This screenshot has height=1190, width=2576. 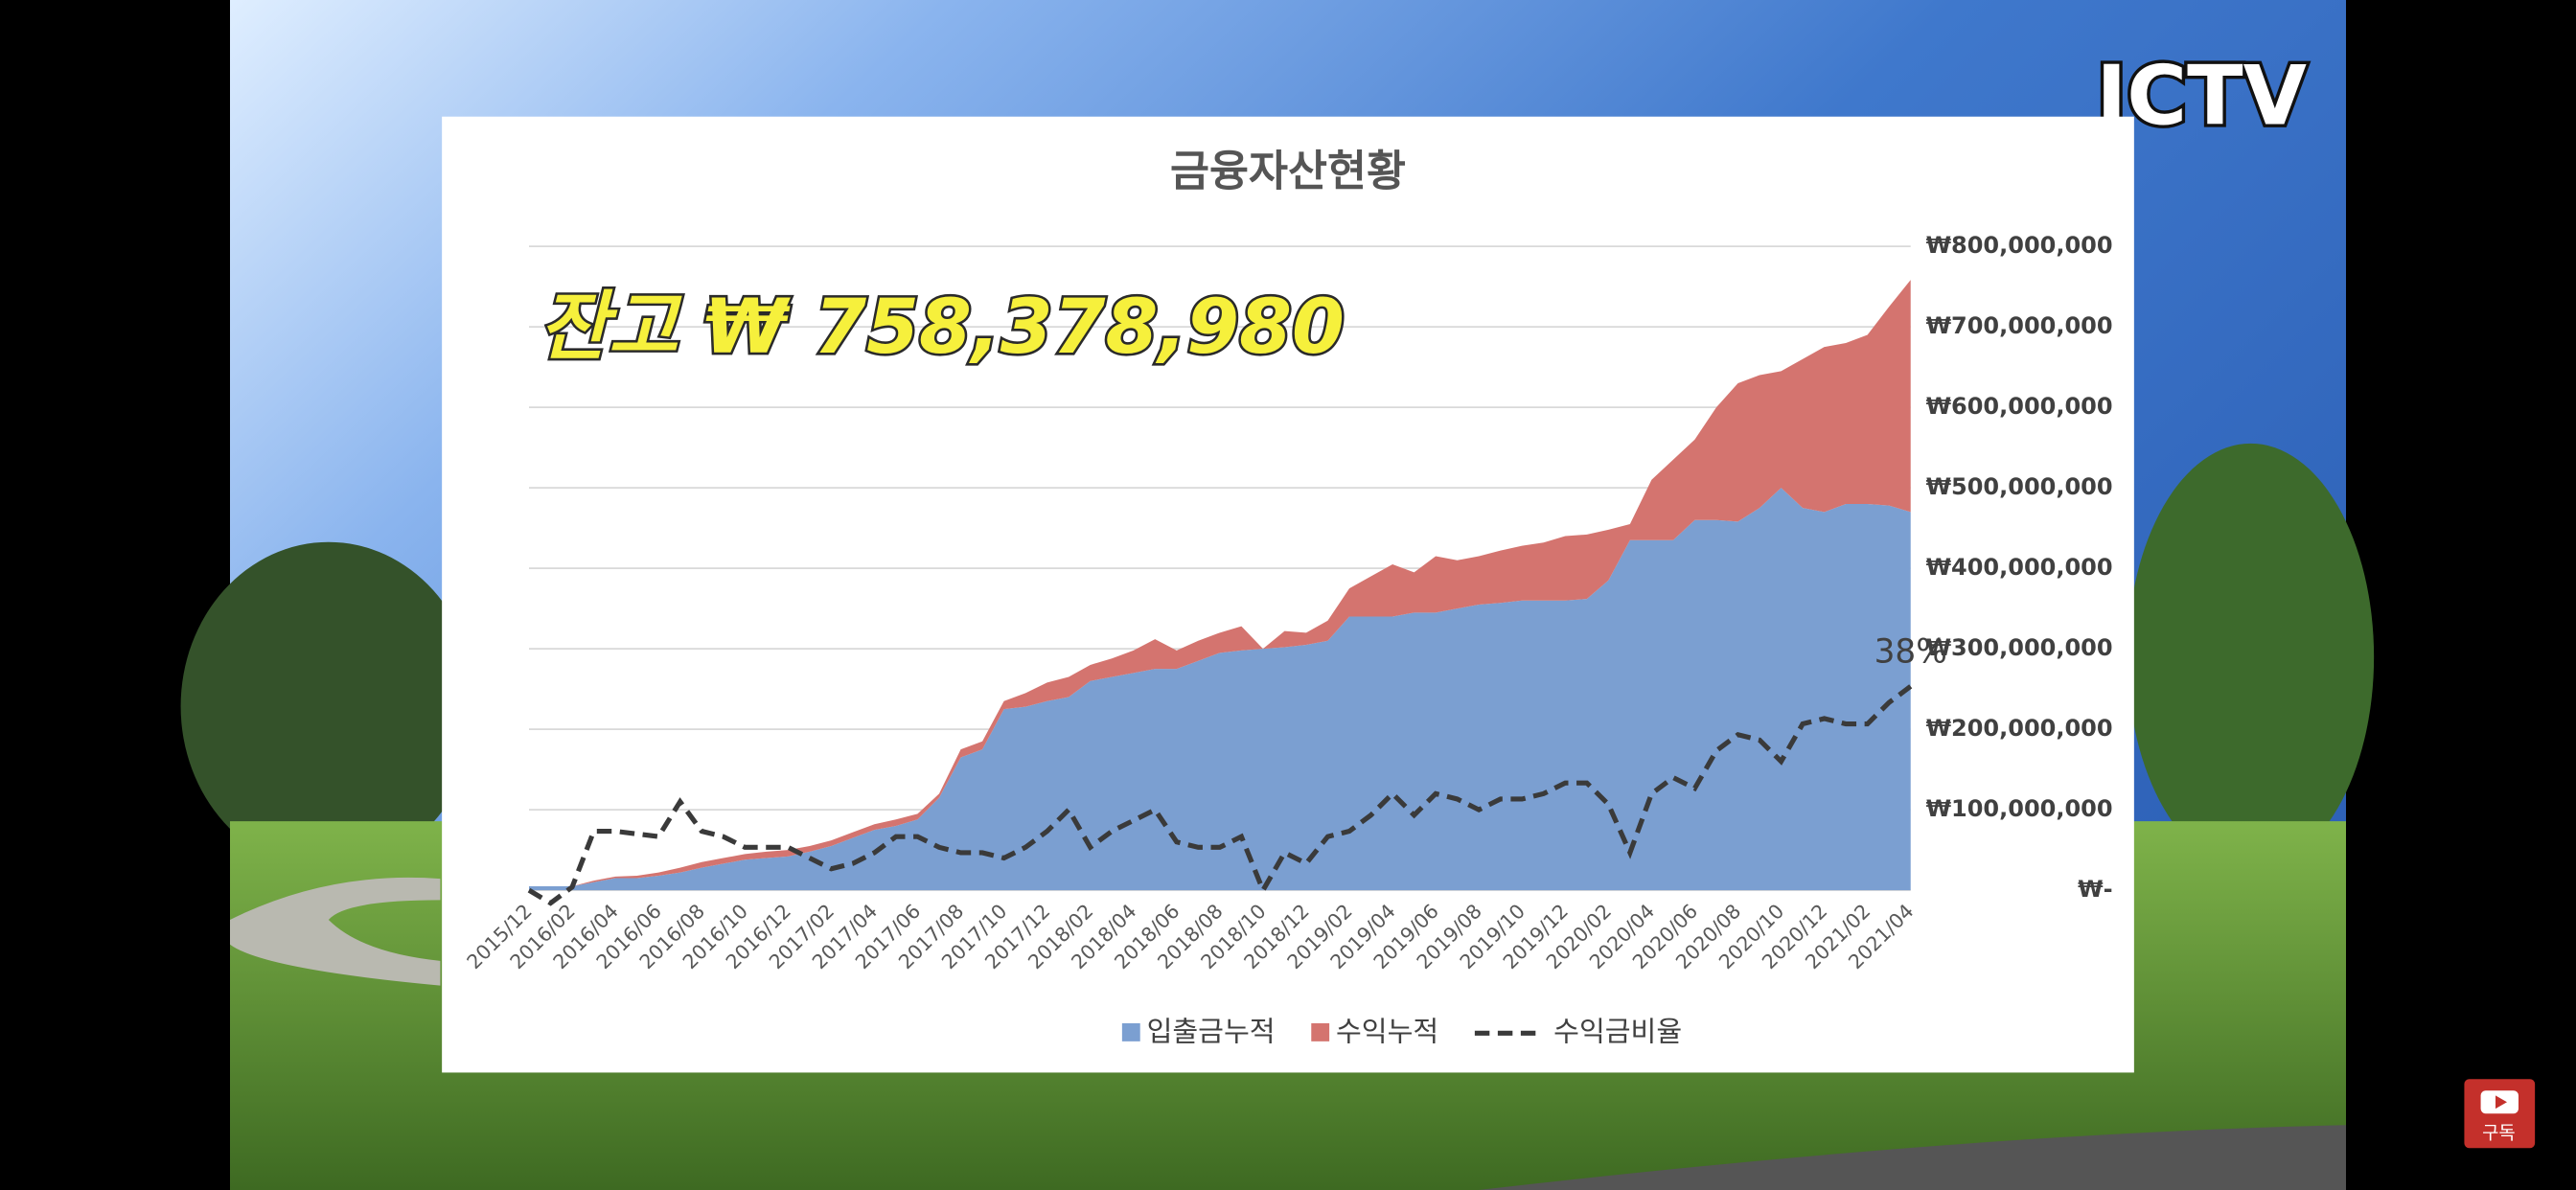 What do you see at coordinates (2020, 246) in the screenshot?
I see `y-tick-label: ₩800,000,000` at bounding box center [2020, 246].